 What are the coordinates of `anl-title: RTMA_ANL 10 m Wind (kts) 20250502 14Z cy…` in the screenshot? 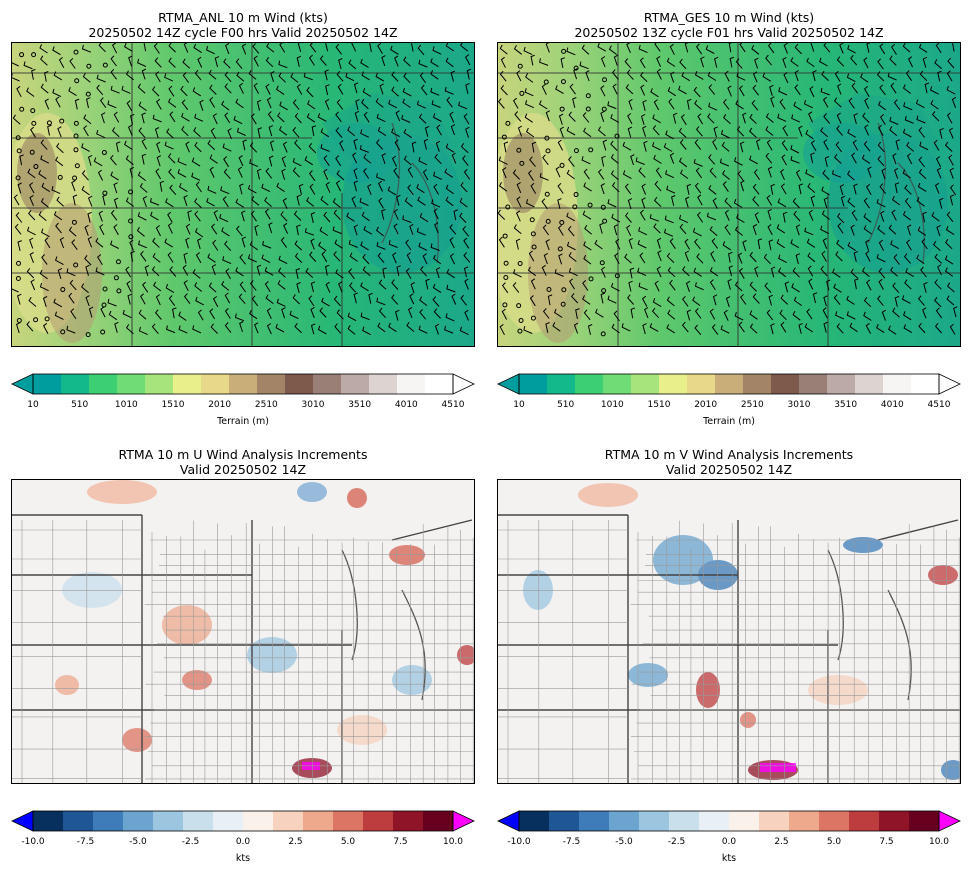 It's located at (243, 25).